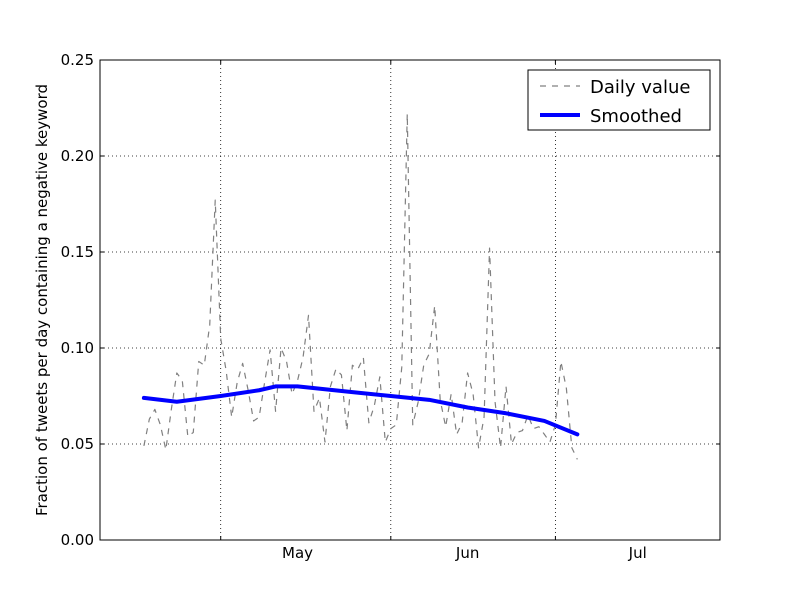  What do you see at coordinates (77, 252) in the screenshot?
I see `y-tick-label: 0.15` at bounding box center [77, 252].